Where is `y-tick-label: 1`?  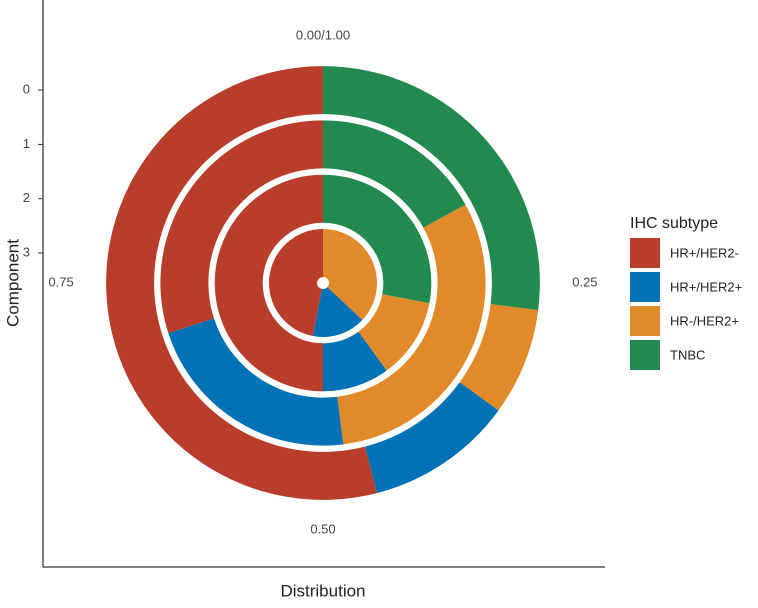
y-tick-label: 1 is located at coordinates (26, 143).